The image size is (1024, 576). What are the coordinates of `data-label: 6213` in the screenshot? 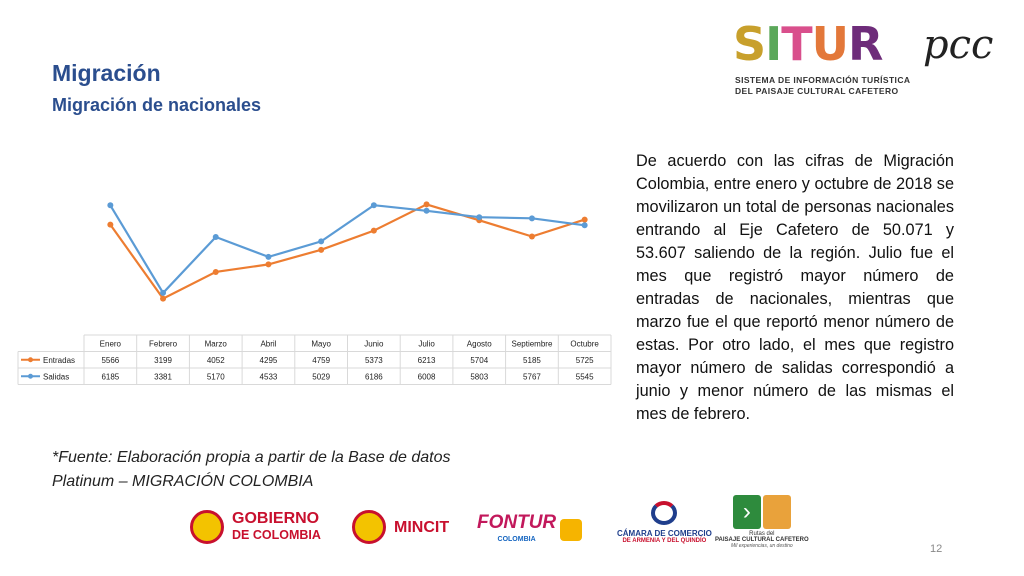 It's located at (427, 360).